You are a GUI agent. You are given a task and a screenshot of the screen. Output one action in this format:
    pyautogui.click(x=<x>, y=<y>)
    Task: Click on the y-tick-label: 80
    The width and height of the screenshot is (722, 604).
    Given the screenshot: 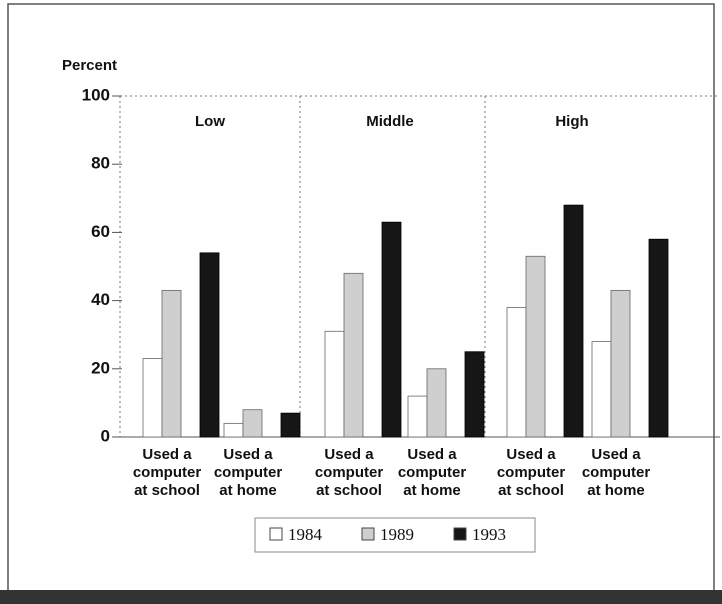 What is the action you would take?
    pyautogui.click(x=100, y=163)
    